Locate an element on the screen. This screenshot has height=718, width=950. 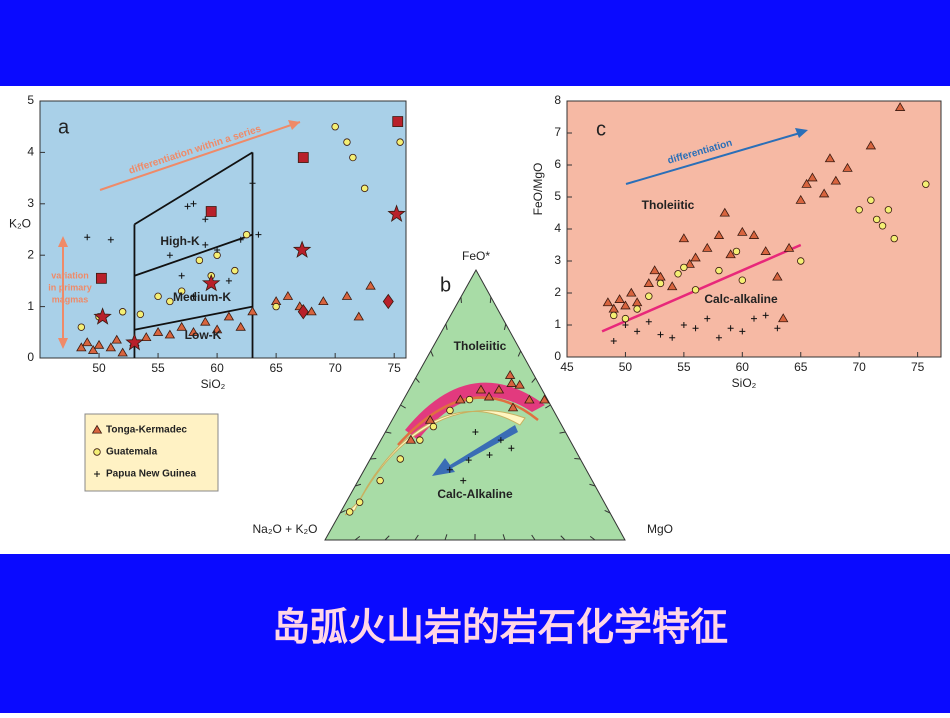
field-label: Low-K is located at coordinates (203, 335).